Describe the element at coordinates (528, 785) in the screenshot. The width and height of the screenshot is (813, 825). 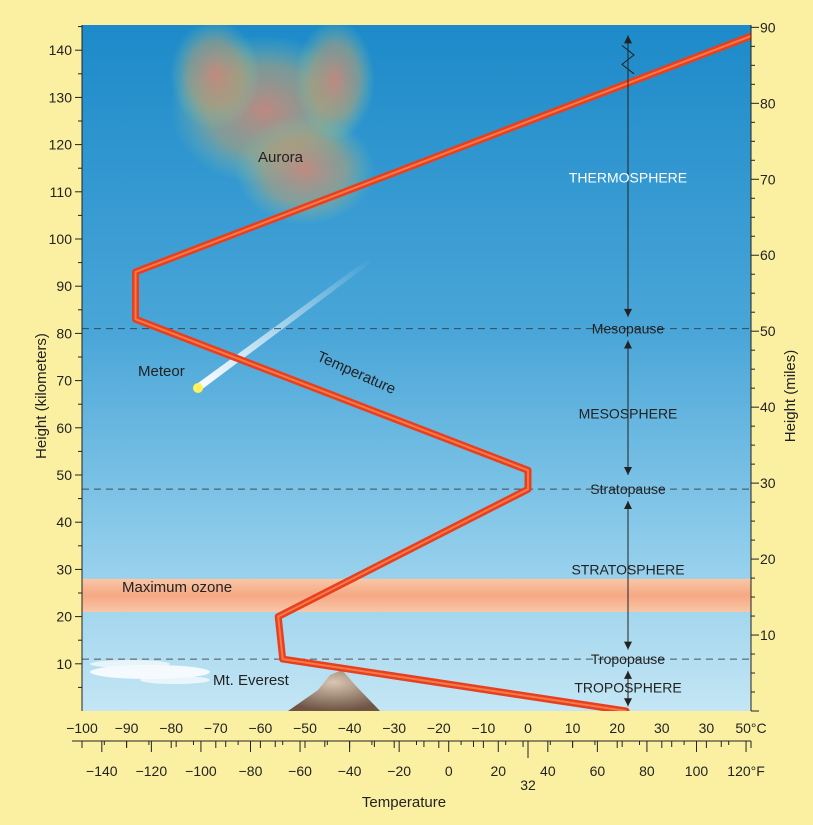
I see `fahrenheit-32-label: 32` at that location.